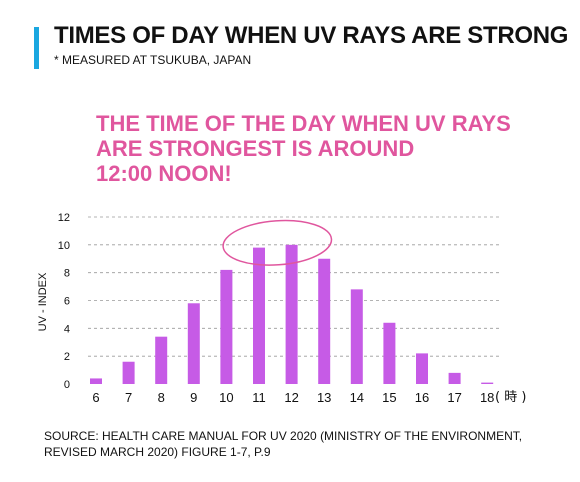 The height and width of the screenshot is (482, 580). What do you see at coordinates (277, 242) in the screenshot?
I see `highlight-ellipse` at bounding box center [277, 242].